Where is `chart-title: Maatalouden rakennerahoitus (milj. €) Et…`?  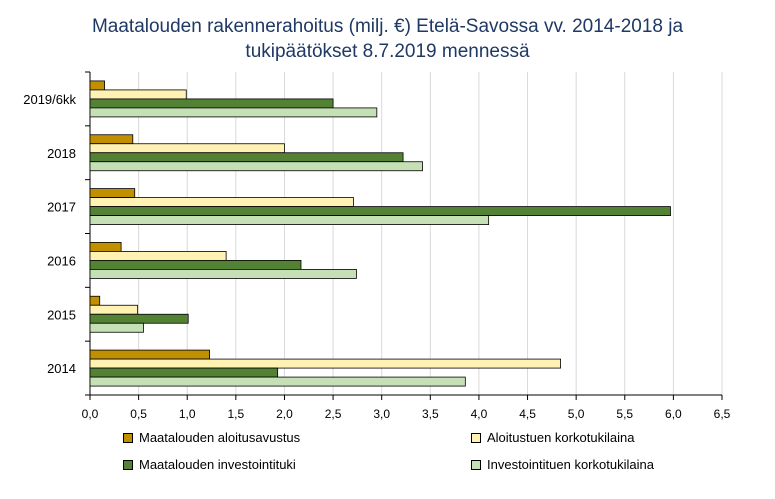 chart-title: Maatalouden rakennerahoitus (milj. €) Et… is located at coordinates (387, 39).